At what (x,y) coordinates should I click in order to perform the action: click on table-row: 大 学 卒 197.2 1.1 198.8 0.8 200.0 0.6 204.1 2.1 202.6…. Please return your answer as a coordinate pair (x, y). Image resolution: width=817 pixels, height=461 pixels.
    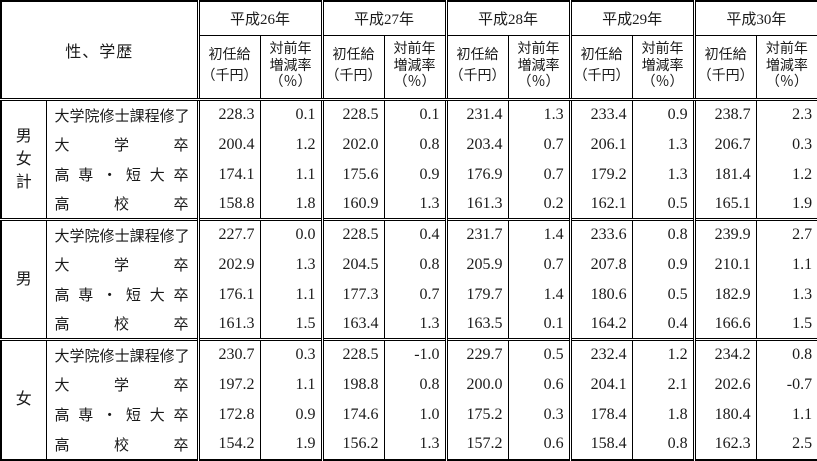
    Looking at the image, I should click on (409, 384).